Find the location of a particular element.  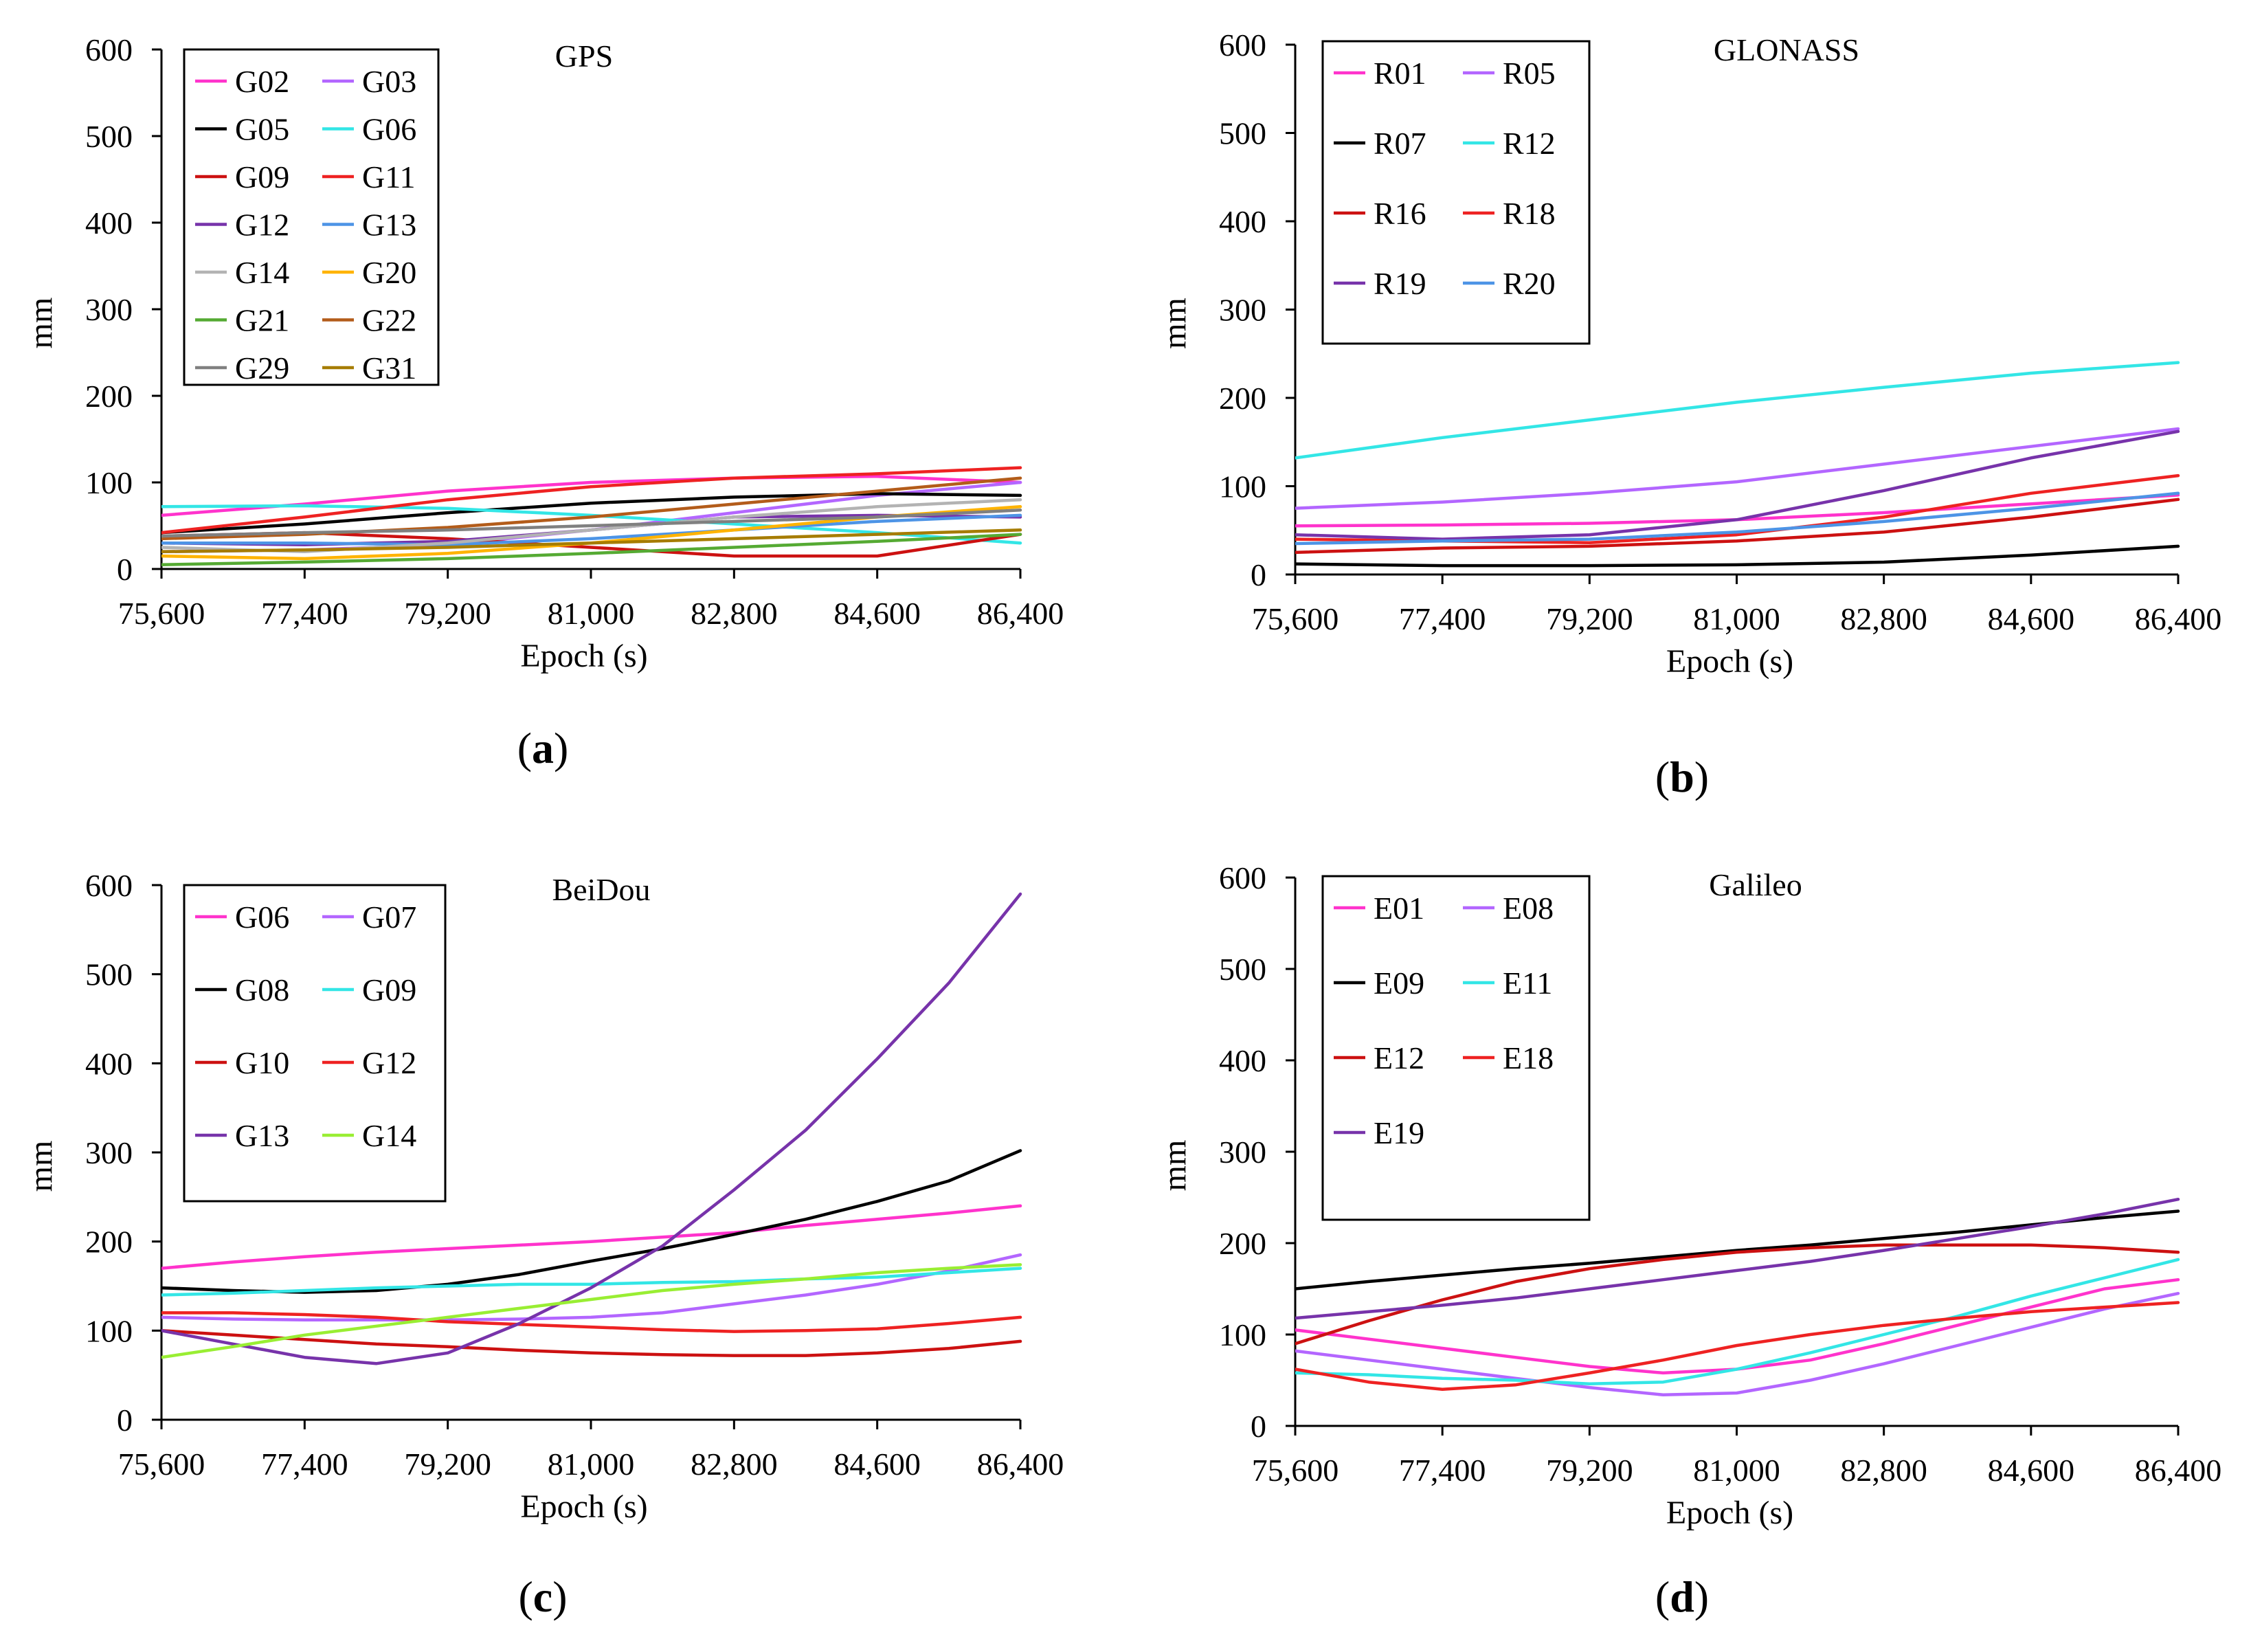

series-line-e19 is located at coordinates (1737, 1258).